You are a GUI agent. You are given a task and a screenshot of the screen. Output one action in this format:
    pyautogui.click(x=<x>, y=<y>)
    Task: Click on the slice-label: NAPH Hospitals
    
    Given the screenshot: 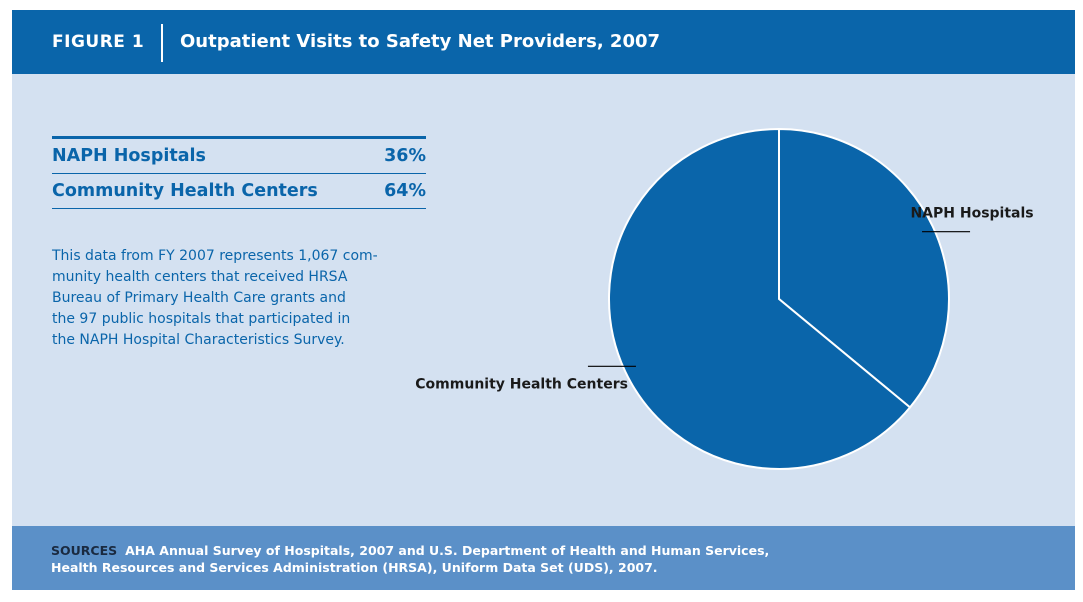 What is the action you would take?
    pyautogui.click(x=971, y=214)
    